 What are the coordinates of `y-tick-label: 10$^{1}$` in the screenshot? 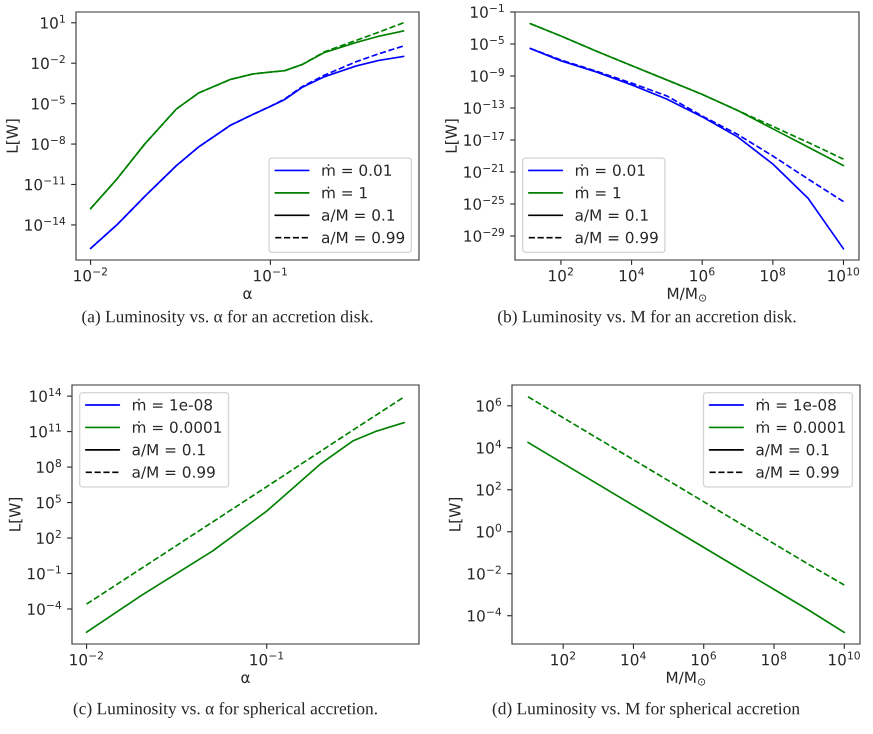 It's located at (53, 21).